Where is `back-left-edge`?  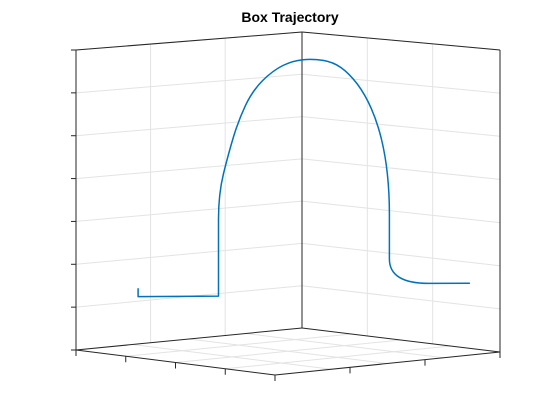
back-left-edge is located at coordinates (189, 339).